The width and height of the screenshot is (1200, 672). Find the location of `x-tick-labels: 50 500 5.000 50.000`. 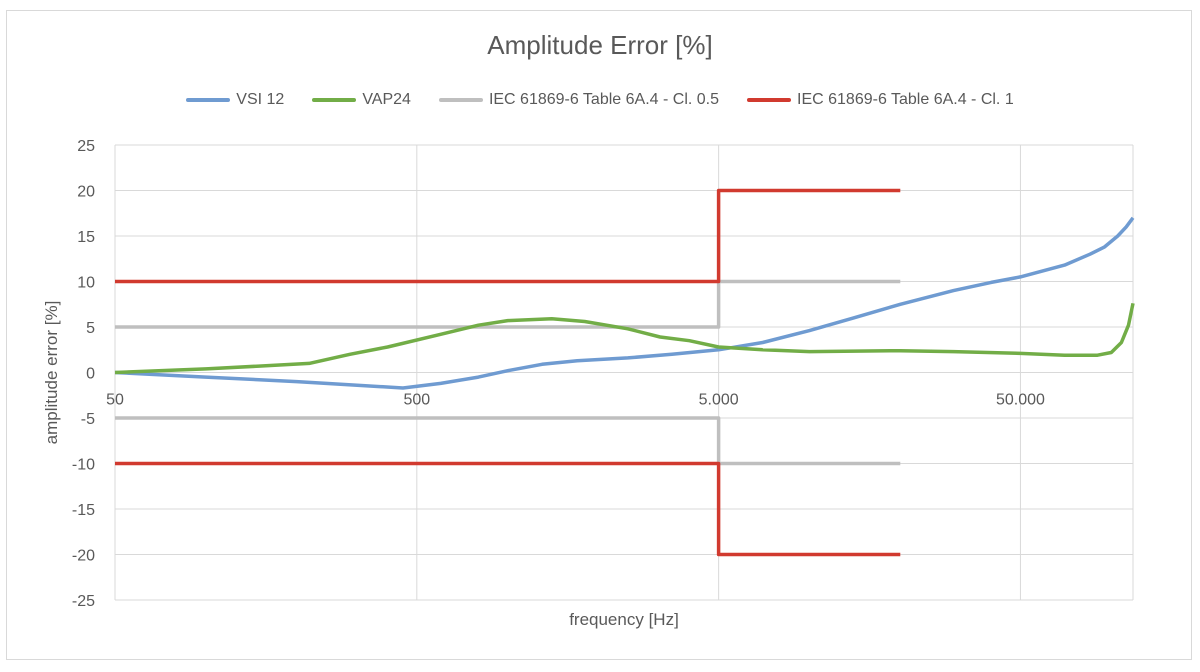

x-tick-labels: 50 500 5.000 50.000 is located at coordinates (575, 400).